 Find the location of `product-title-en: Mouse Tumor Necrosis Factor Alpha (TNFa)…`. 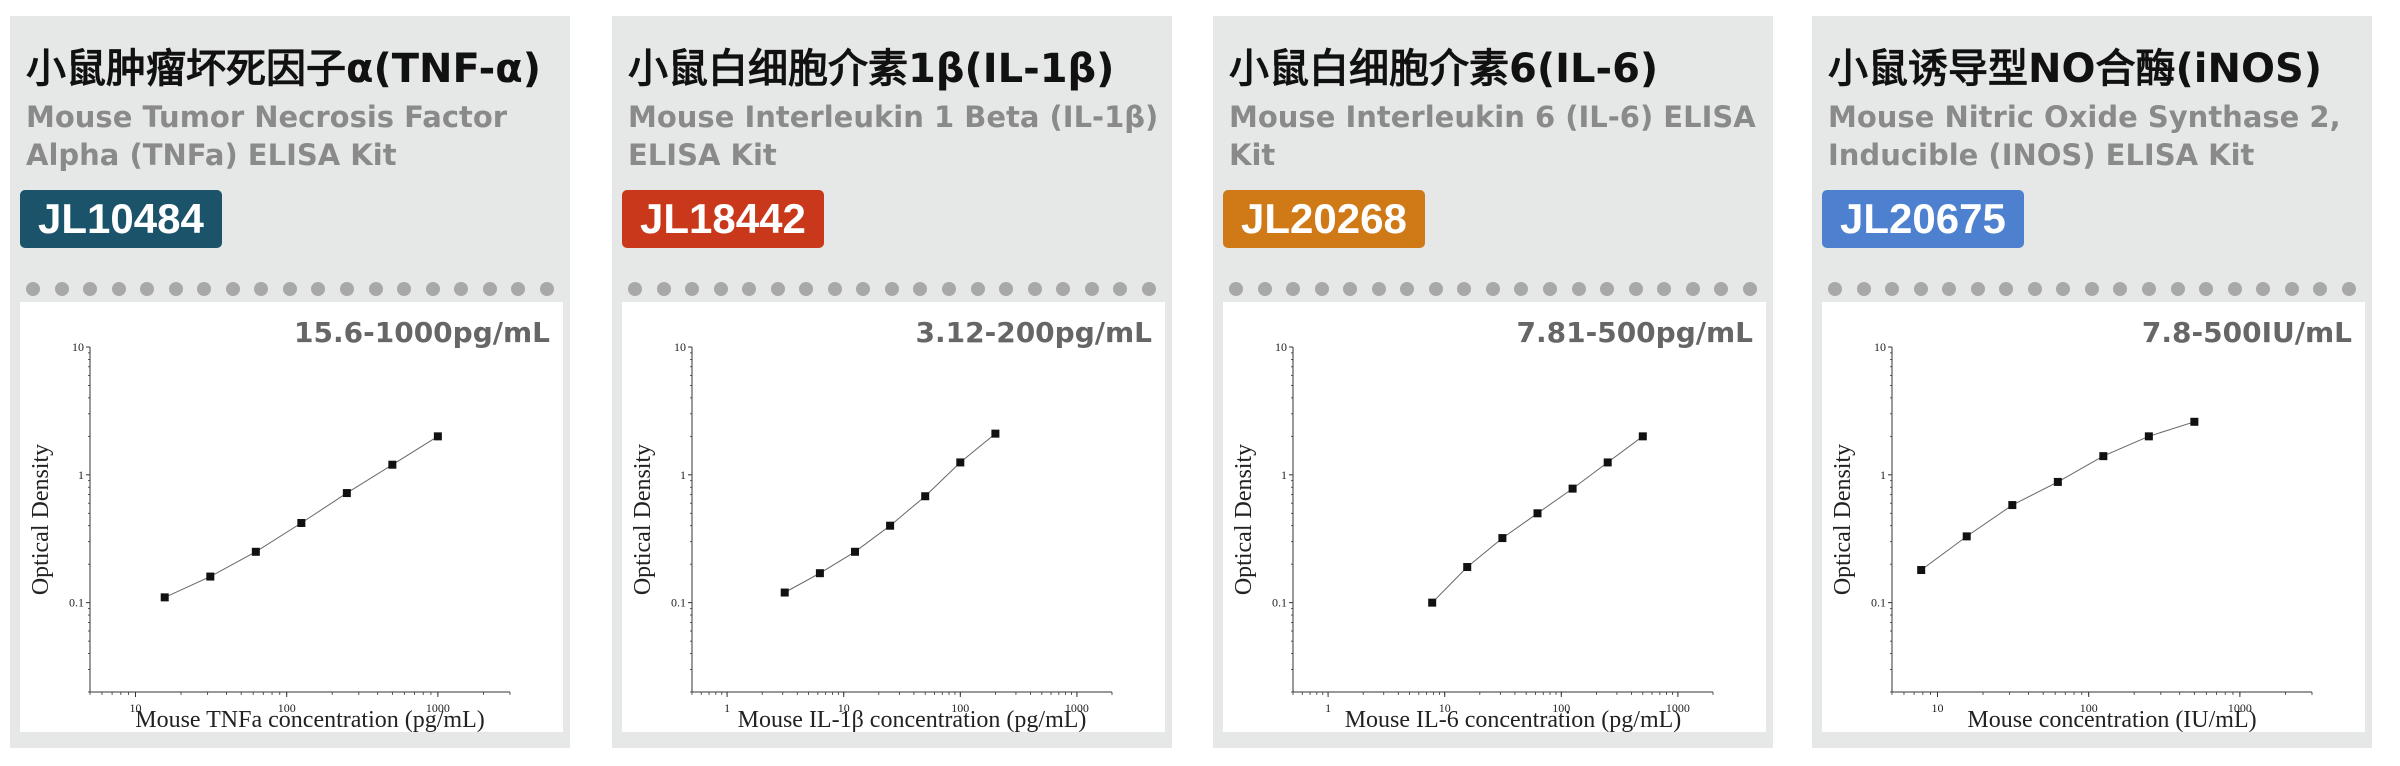

product-title-en: Mouse Tumor Necrosis Factor Alpha (TNFa)… is located at coordinates (267, 136).